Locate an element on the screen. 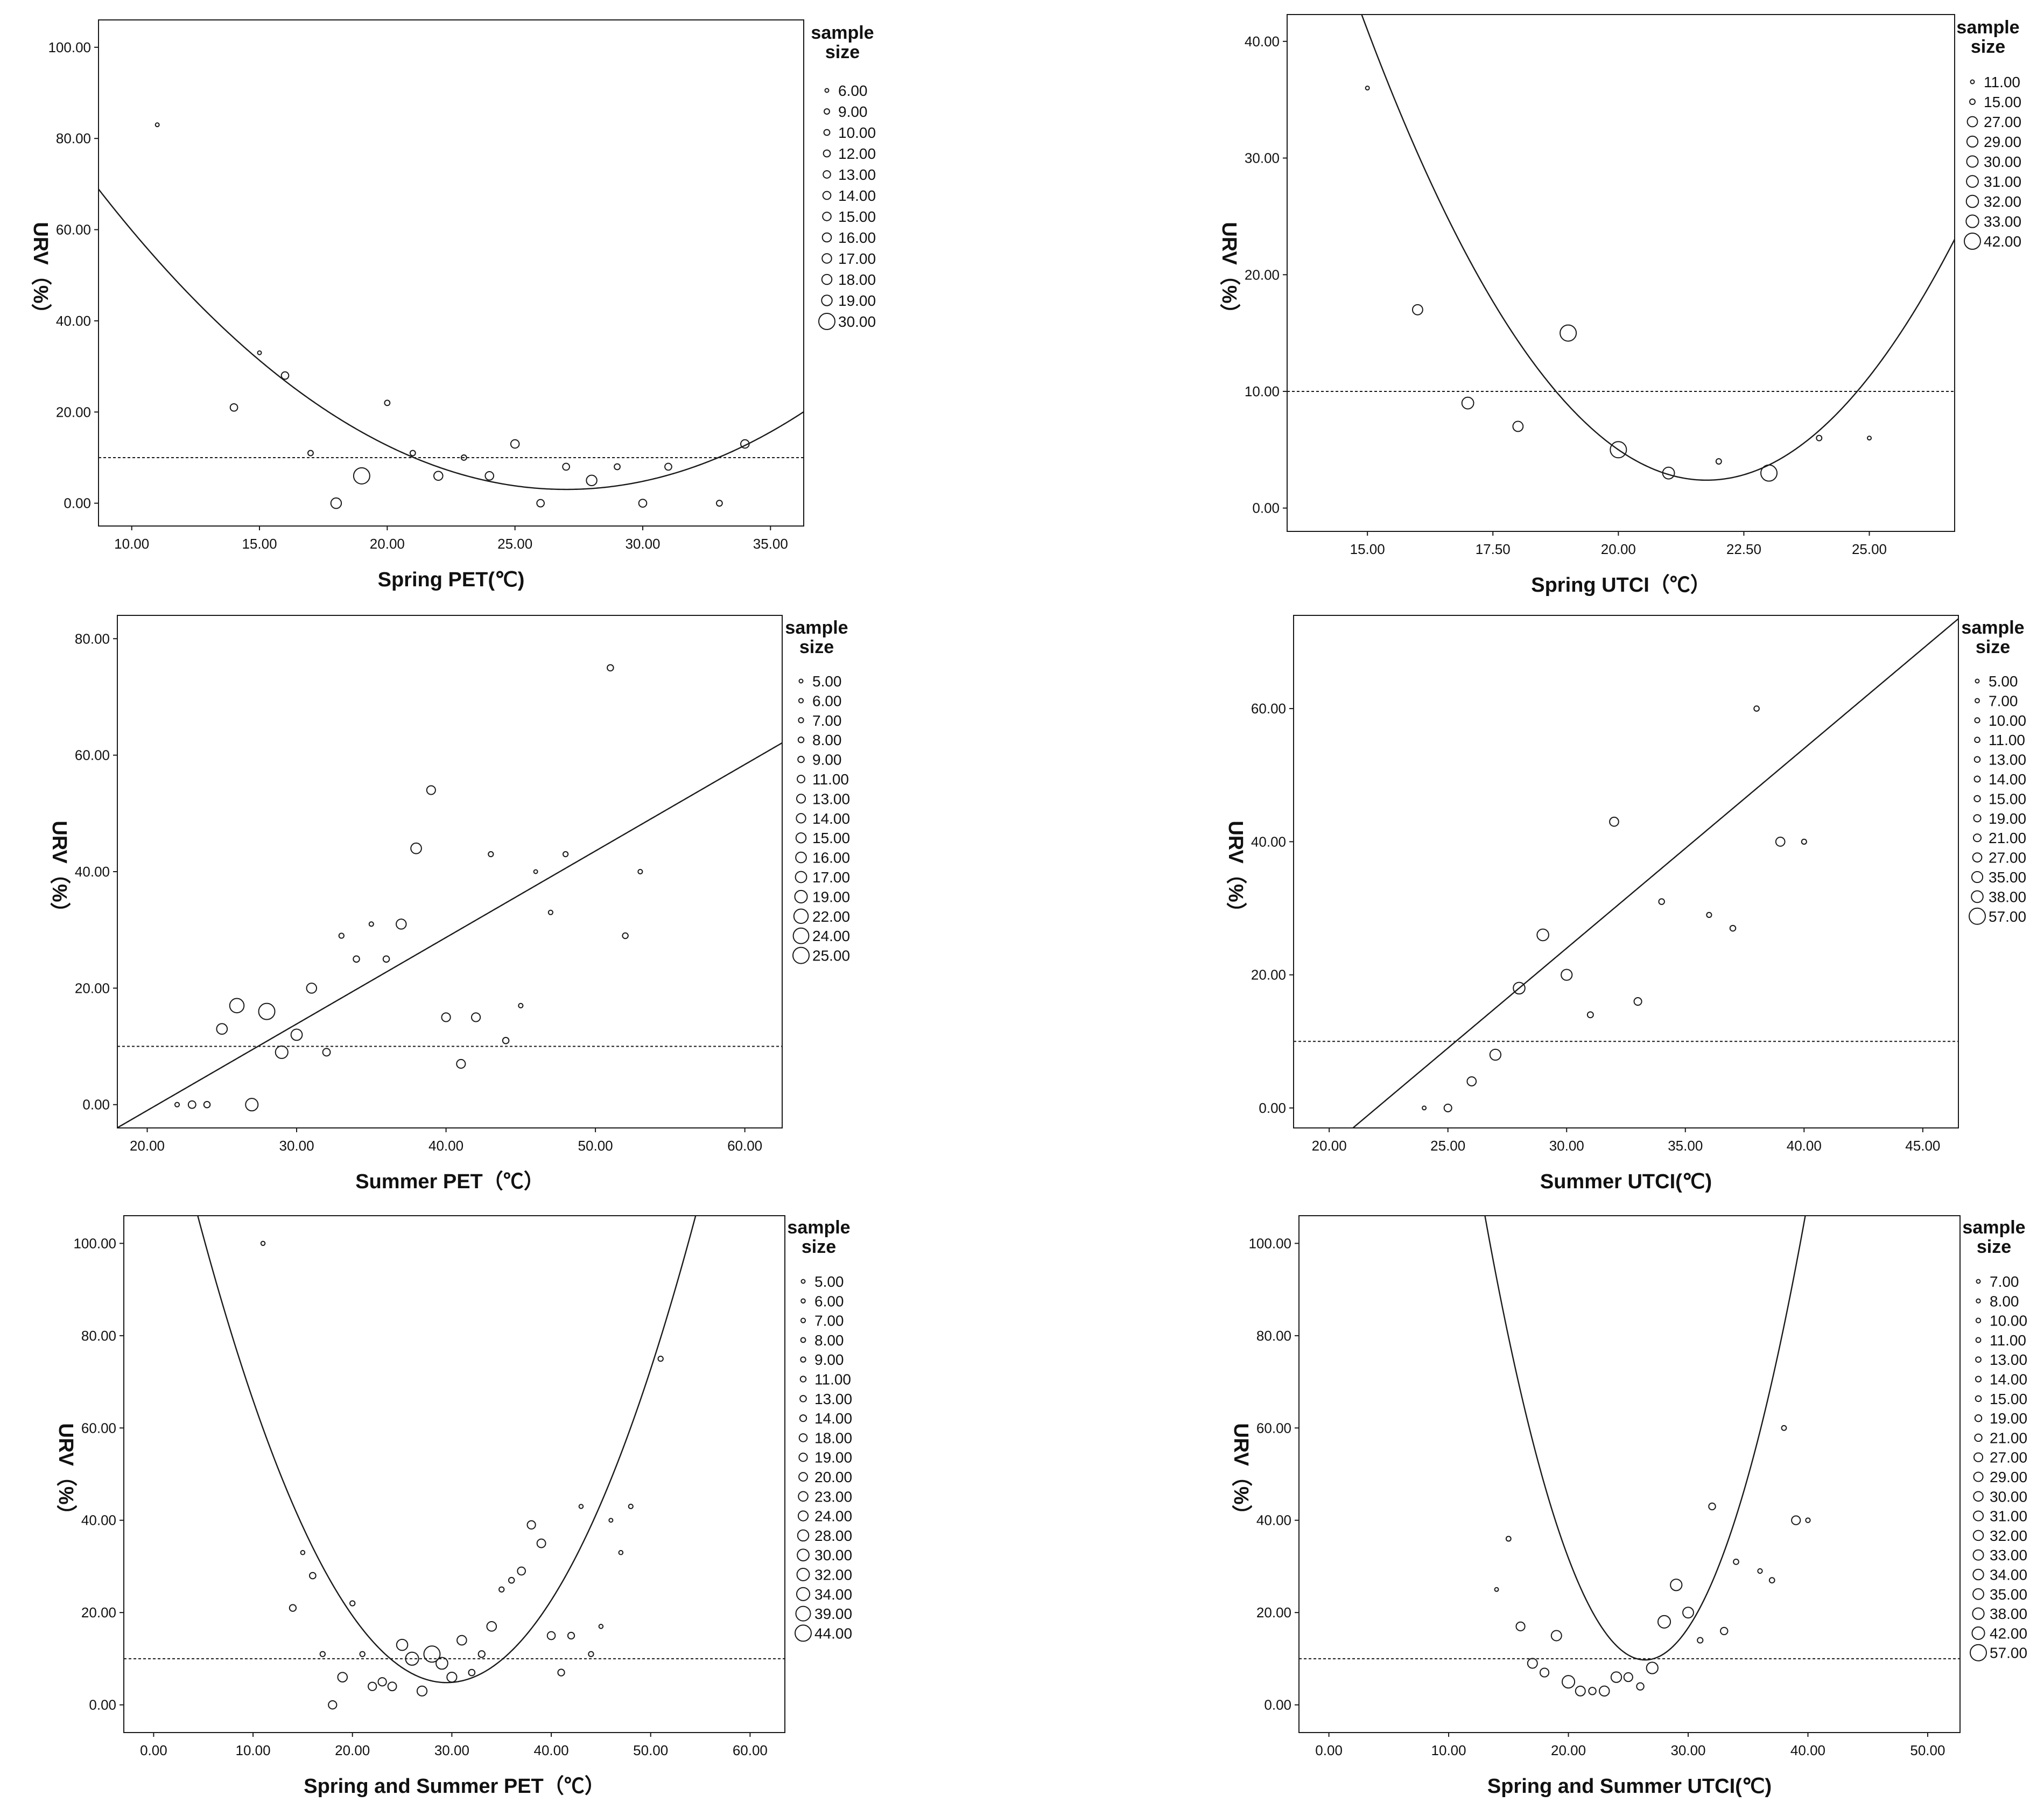 Image resolution: width=2044 pixels, height=1809 pixels. legend-label: 21.00 is located at coordinates (2007, 838).